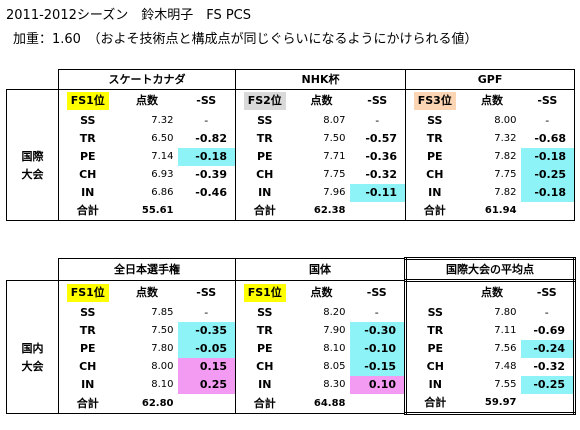 This screenshot has height=430, width=580. Describe the element at coordinates (434, 101) in the screenshot. I see `place-badge: FS3位` at that location.